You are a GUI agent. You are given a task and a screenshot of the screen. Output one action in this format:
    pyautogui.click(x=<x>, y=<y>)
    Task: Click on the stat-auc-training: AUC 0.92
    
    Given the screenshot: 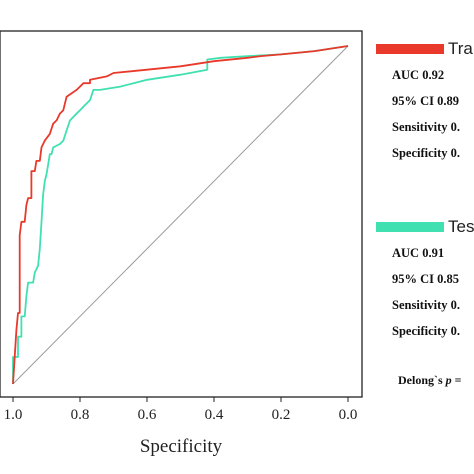 What is the action you would take?
    pyautogui.click(x=418, y=75)
    